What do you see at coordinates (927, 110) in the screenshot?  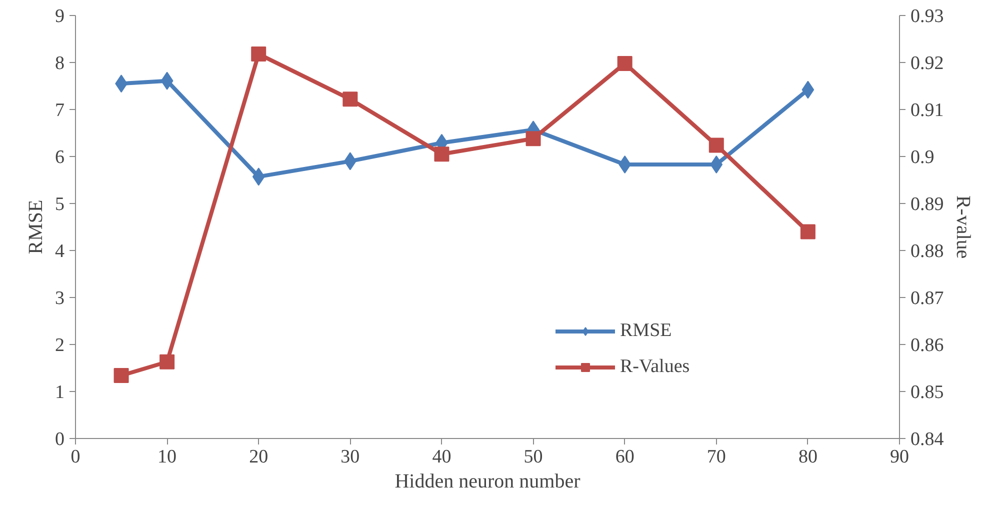 I see `y2-tick-label: 0.91` at bounding box center [927, 110].